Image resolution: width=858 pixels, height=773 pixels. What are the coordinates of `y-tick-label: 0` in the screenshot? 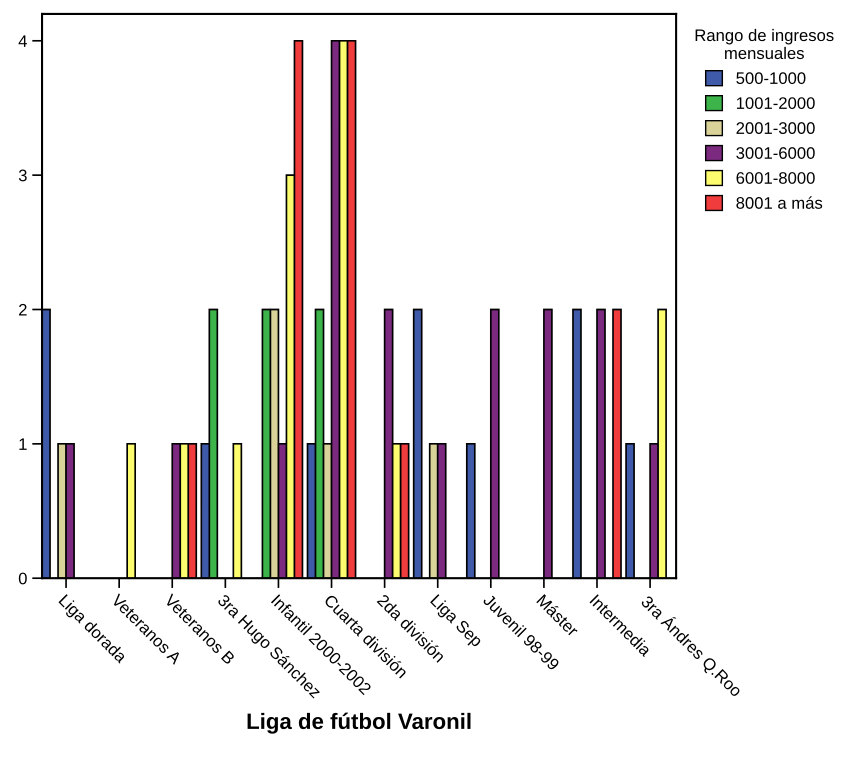 It's located at (22, 578).